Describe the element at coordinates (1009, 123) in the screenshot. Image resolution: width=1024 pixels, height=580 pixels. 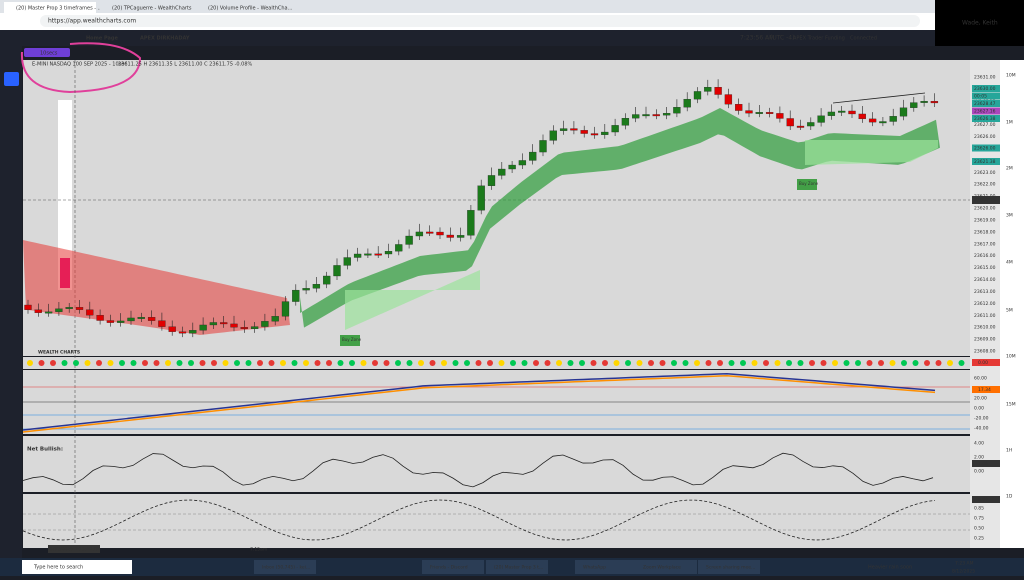
I see `timeframe: 1M` at that location.